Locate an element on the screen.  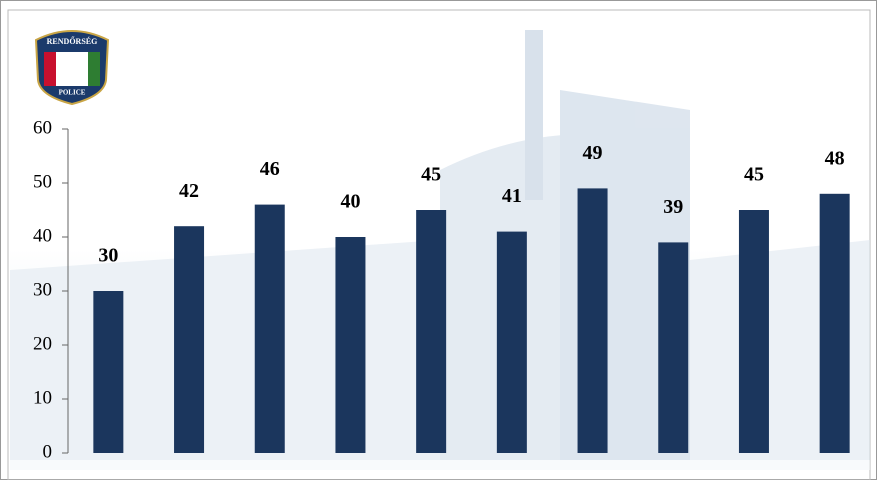
data-label: 39 is located at coordinates (673, 207).